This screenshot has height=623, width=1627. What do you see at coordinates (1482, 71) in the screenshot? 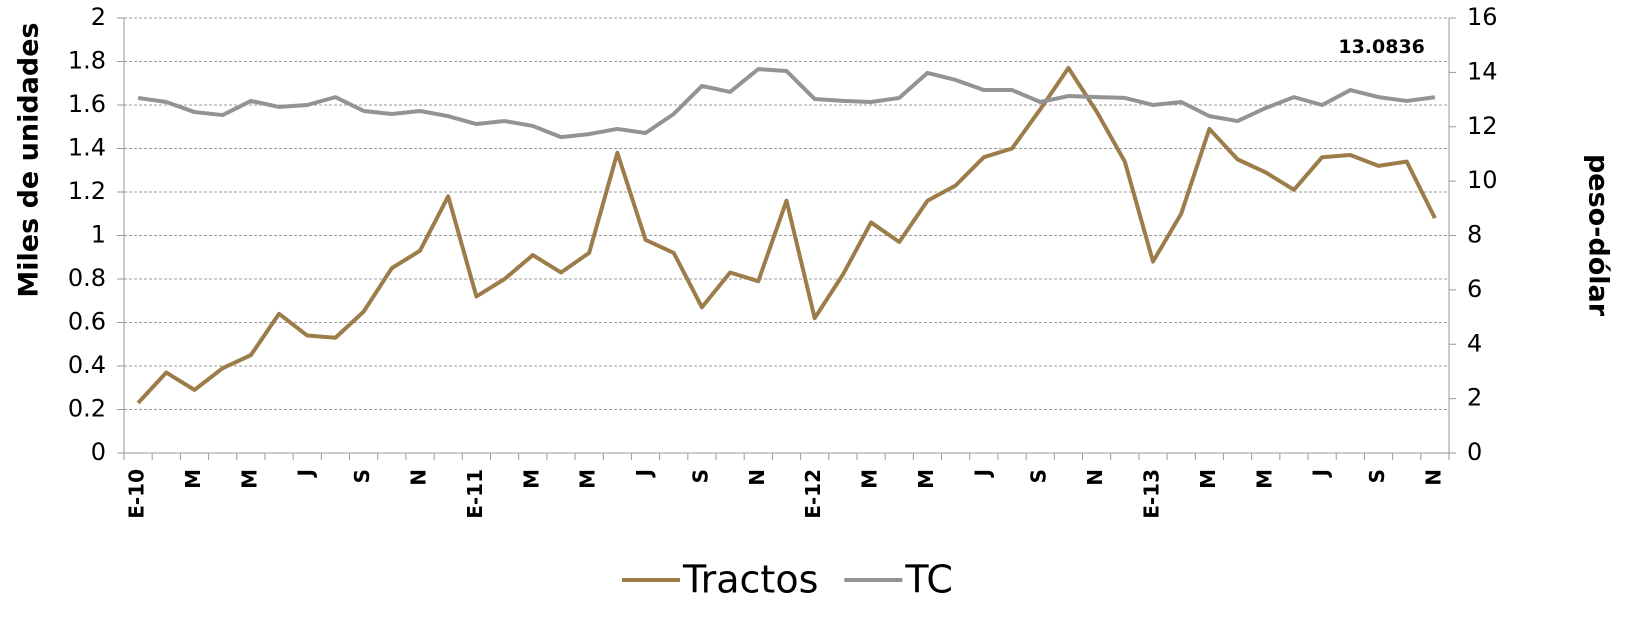
I see `y2-tick-label: 14` at bounding box center [1482, 71].